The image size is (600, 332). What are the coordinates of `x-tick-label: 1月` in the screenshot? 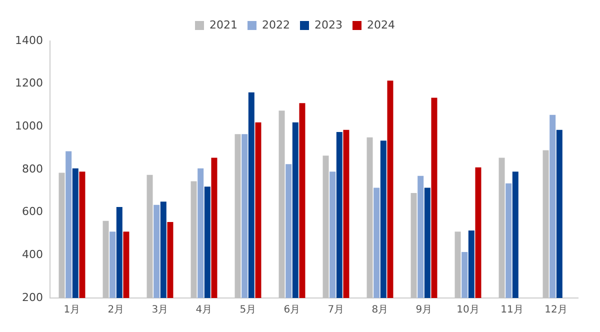 It's located at (72, 310).